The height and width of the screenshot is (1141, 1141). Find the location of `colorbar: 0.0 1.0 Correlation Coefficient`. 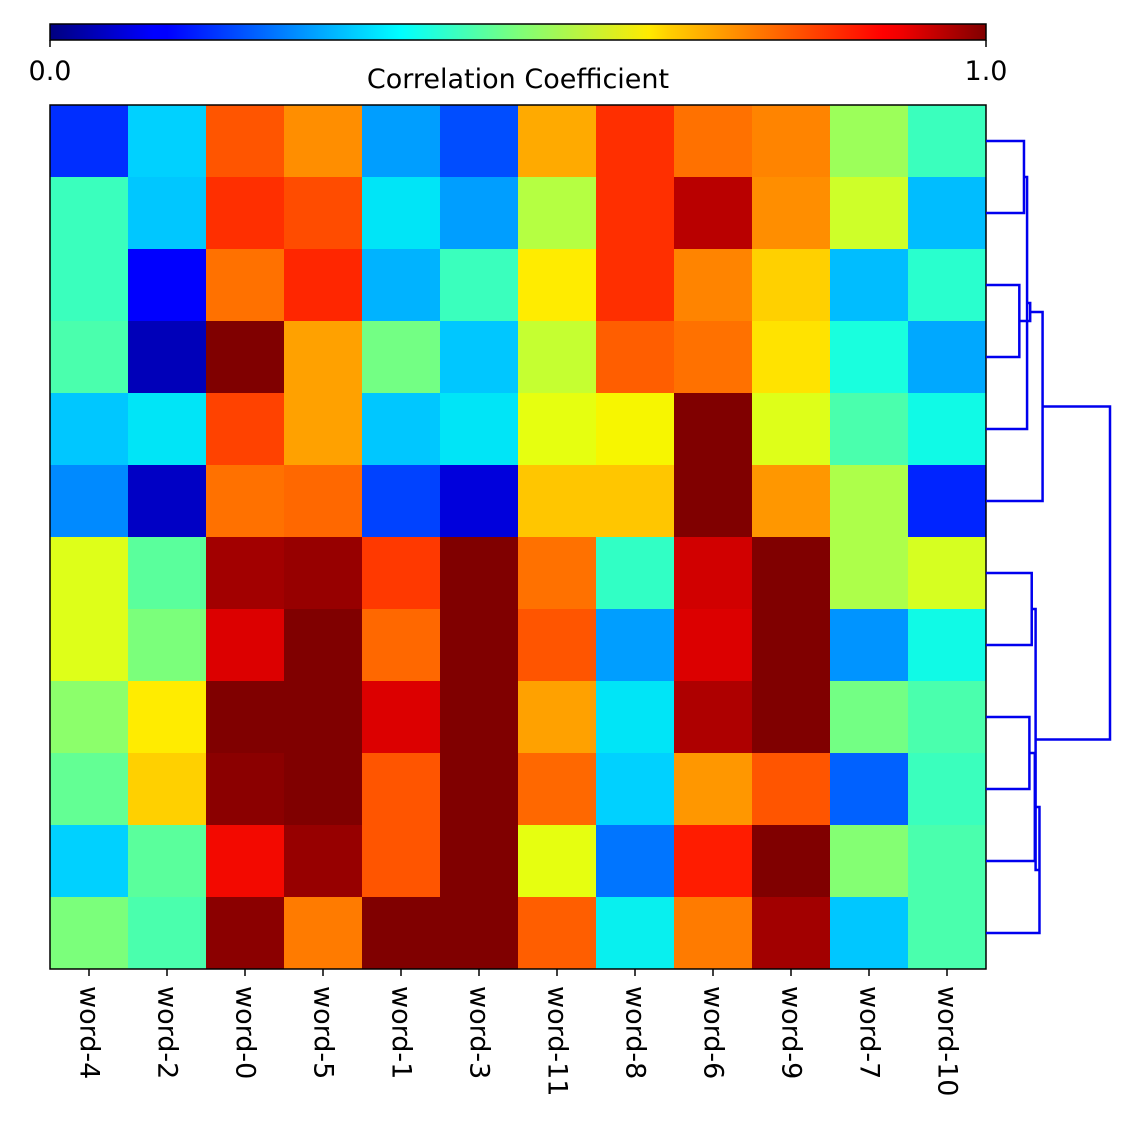

colorbar: 0.0 1.0 Correlation Coefficient is located at coordinates (518, 59).